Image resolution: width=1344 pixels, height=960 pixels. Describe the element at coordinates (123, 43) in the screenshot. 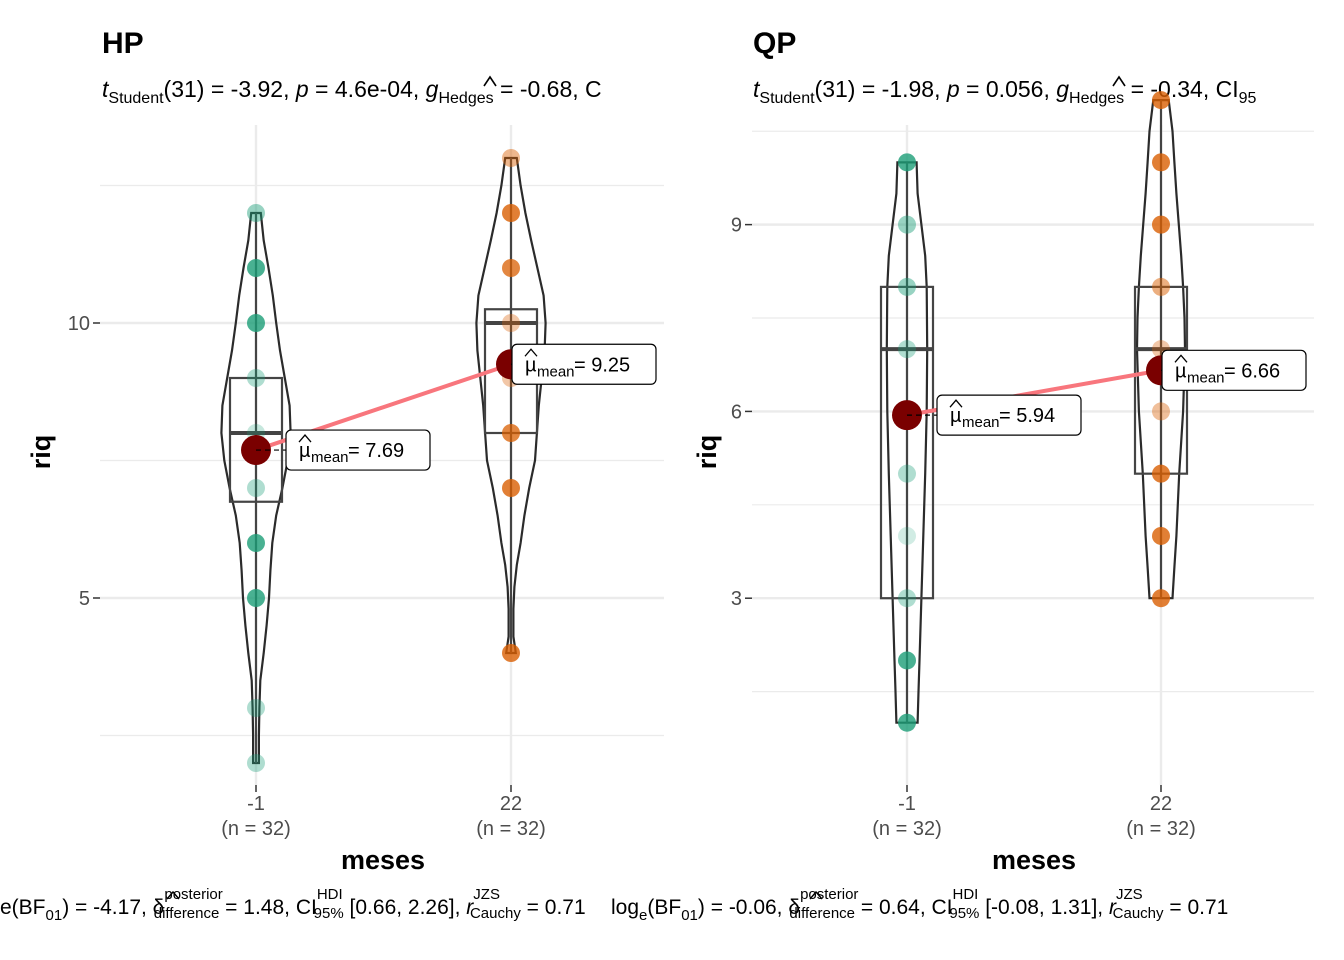

I see `panel-title: HP` at that location.